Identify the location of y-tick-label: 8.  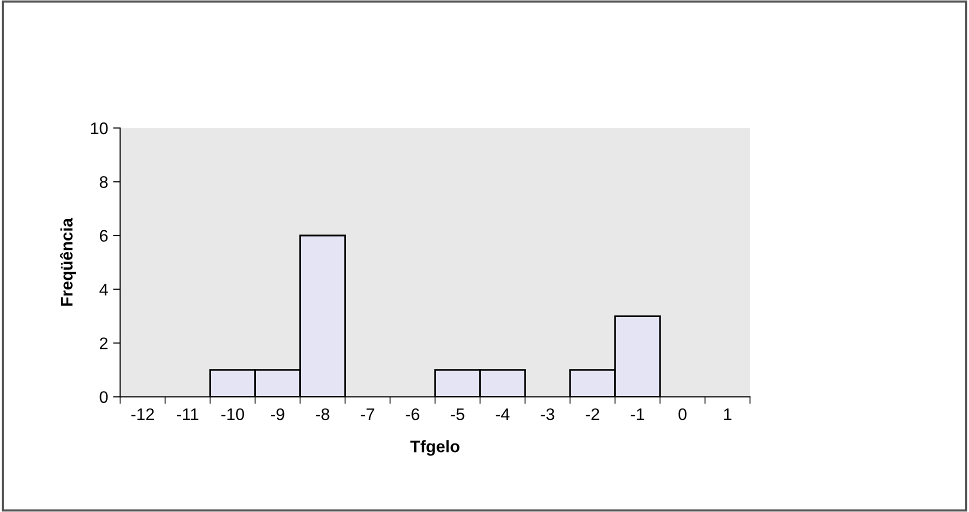
(104, 182).